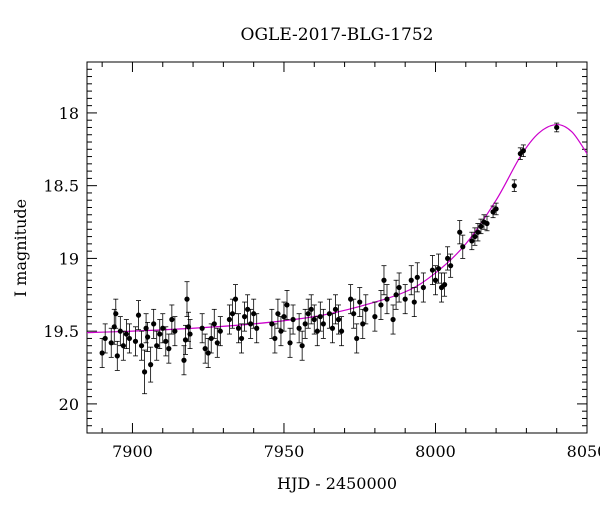 The height and width of the screenshot is (512, 600). What do you see at coordinates (284, 451) in the screenshot?
I see `x-tick-label: 7950` at bounding box center [284, 451].